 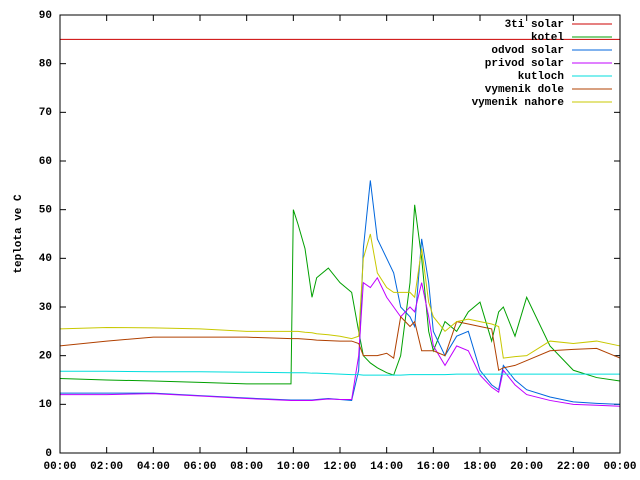 I want to click on legend-label: vymenik nahore, so click(x=518, y=103).